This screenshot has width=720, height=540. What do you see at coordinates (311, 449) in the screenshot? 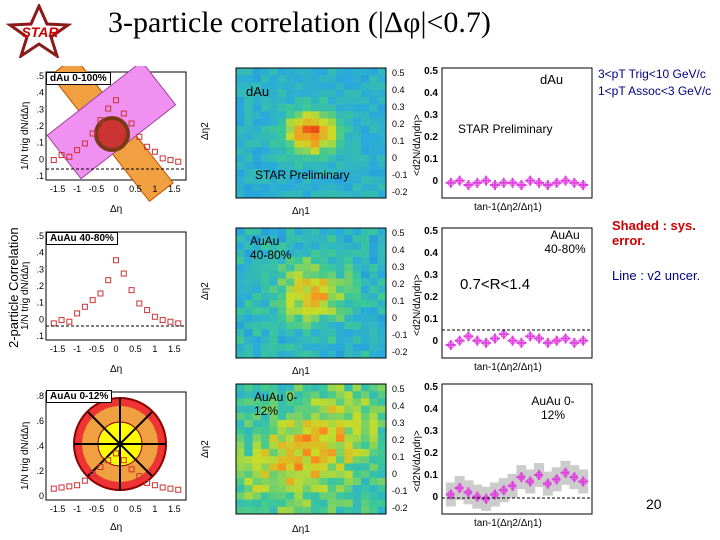
I see `heatmap-frame` at bounding box center [311, 449].